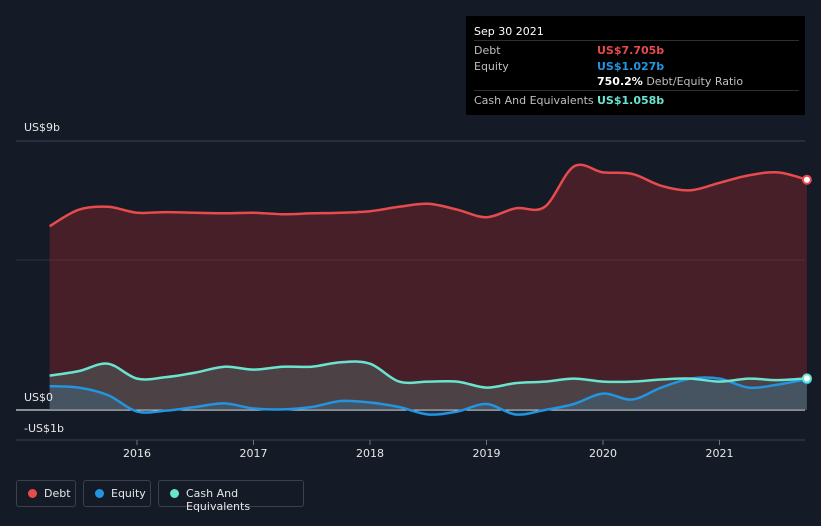 Image resolution: width=821 pixels, height=526 pixels. I want to click on tooltip-cash-row: Cash And Equivalents US$1.058b, so click(636, 99).